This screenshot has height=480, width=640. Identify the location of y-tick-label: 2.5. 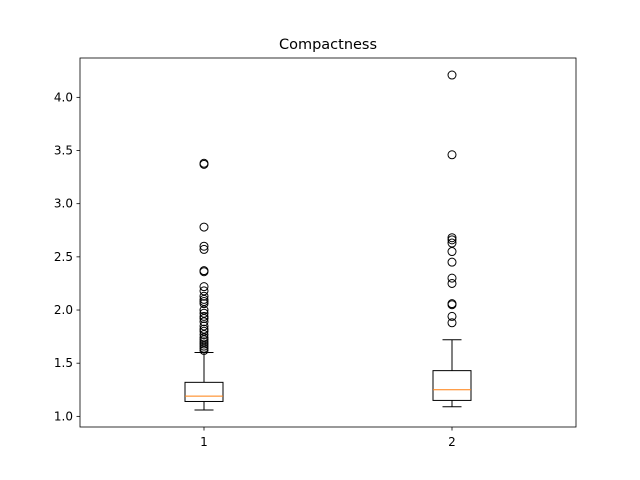
(63, 257).